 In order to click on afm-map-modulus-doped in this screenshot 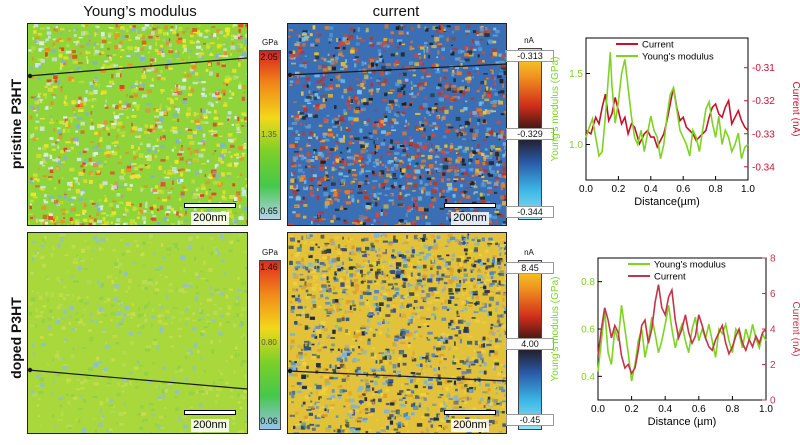, I will do `click(137, 333)`.